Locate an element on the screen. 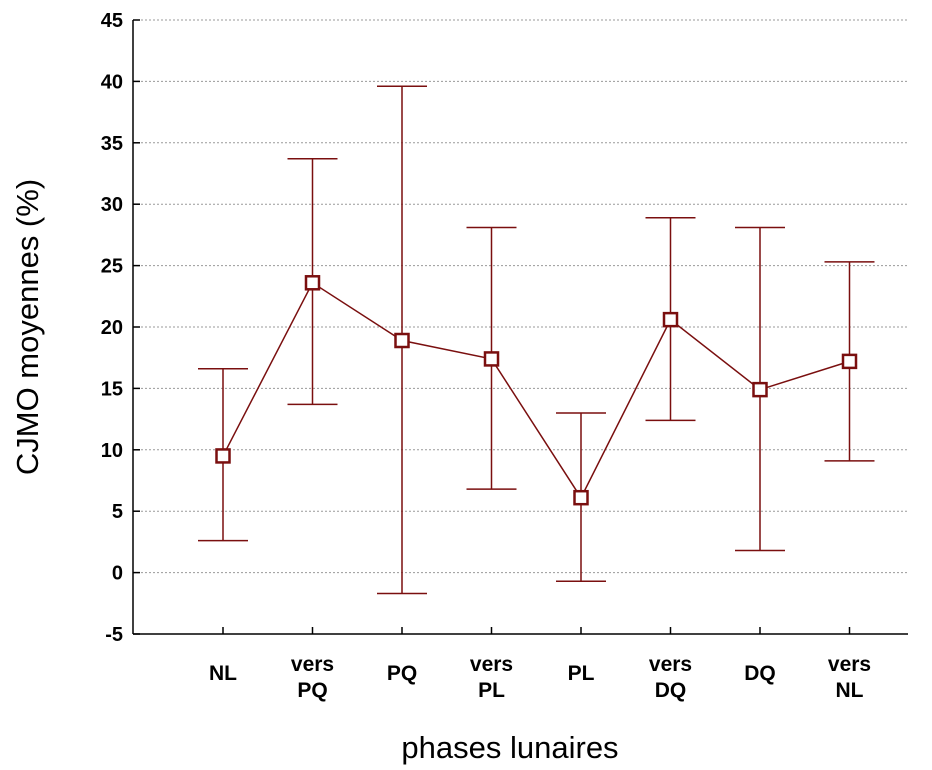 The height and width of the screenshot is (770, 932). y-tick-label: 5 is located at coordinates (117, 512).